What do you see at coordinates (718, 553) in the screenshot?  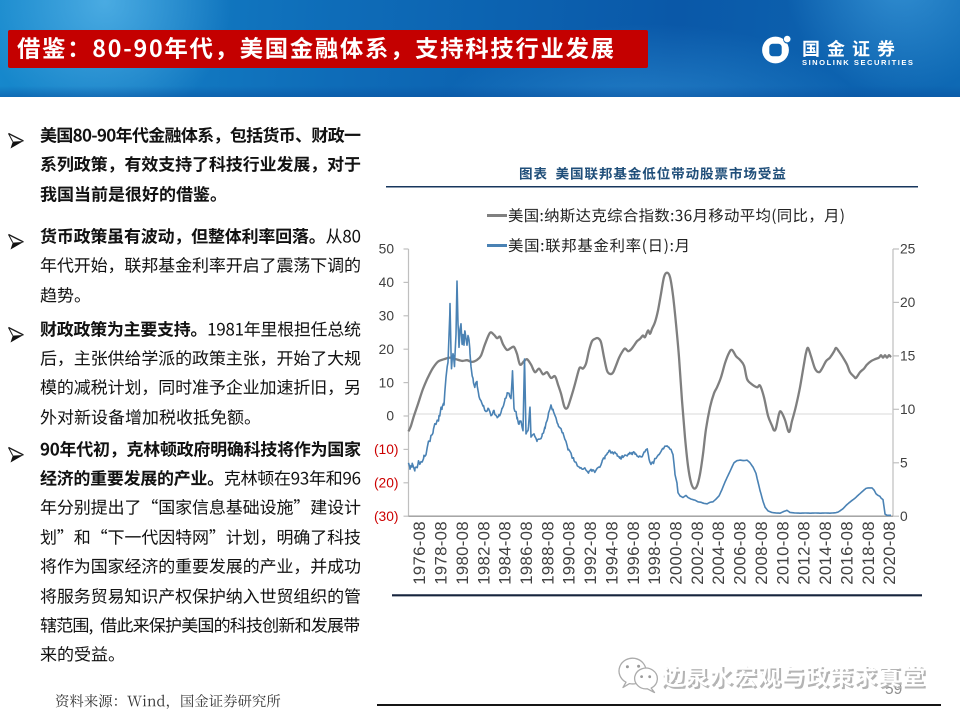 I see `svg-text: 2004-08` at bounding box center [718, 553].